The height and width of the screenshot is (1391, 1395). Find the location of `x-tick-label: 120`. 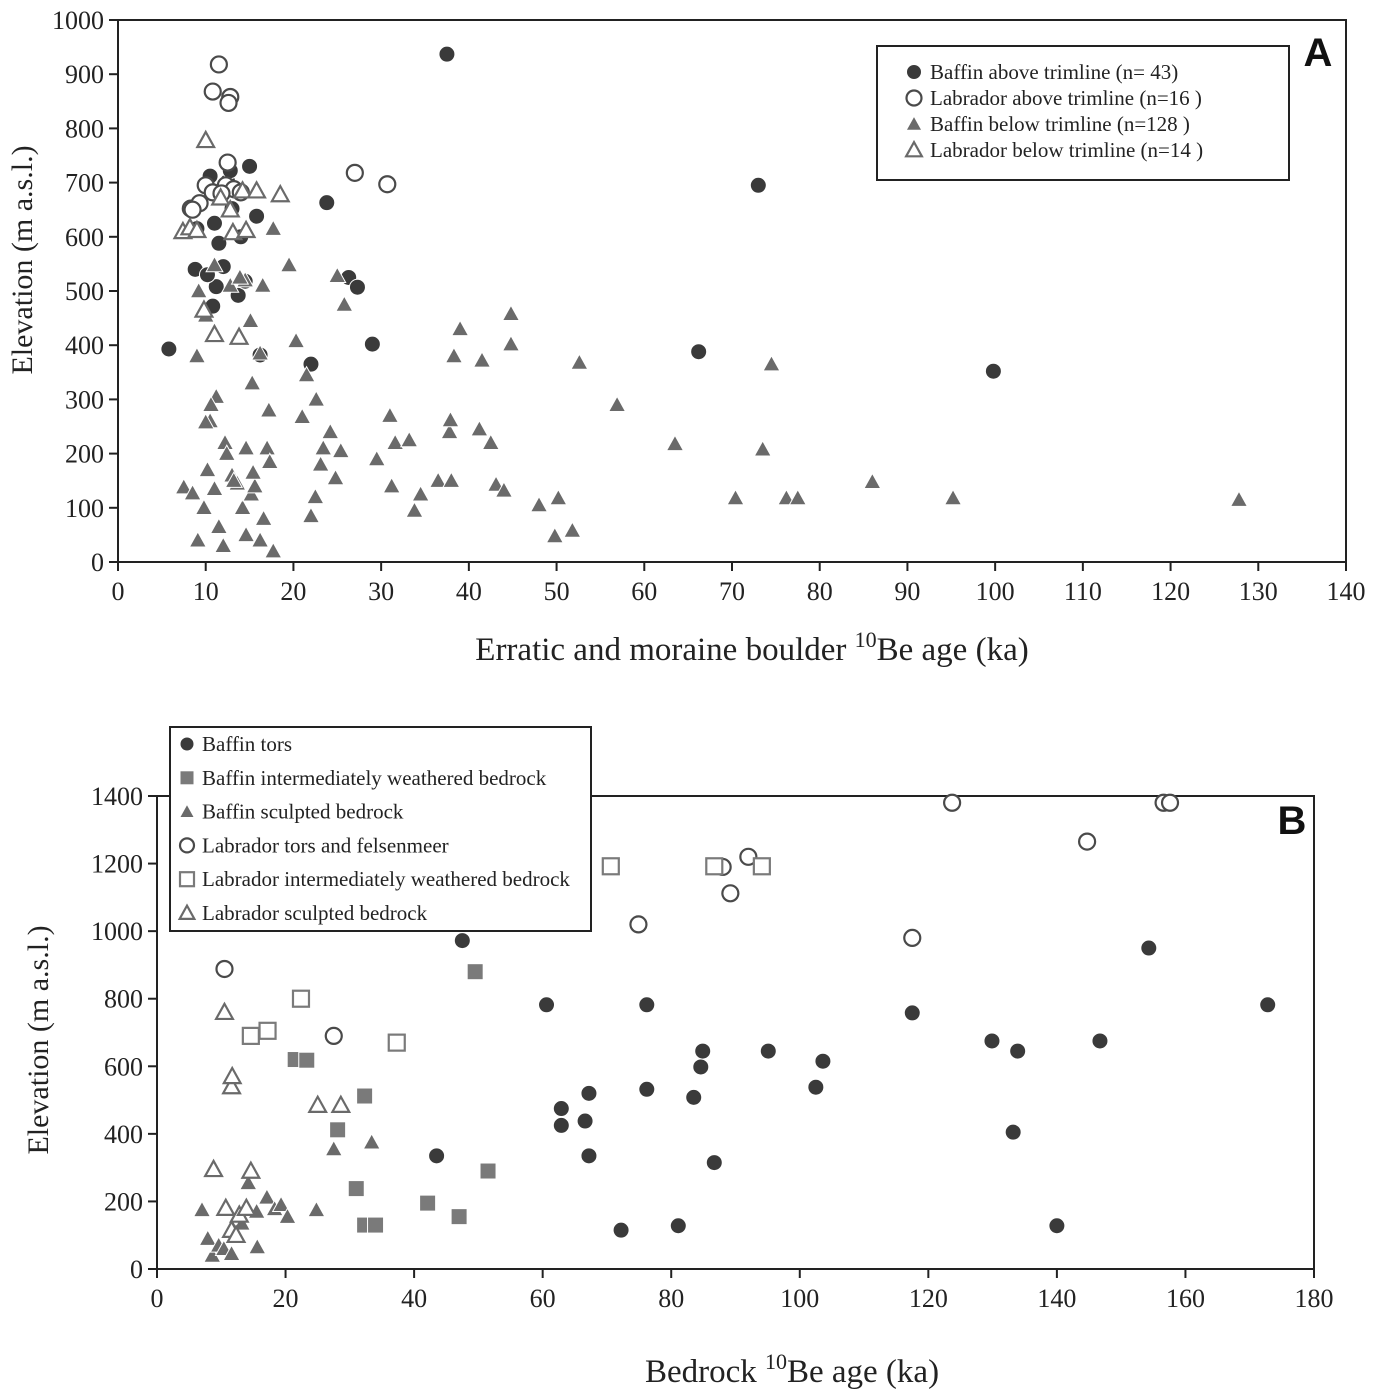

x-tick-label: 120 is located at coordinates (928, 1298).